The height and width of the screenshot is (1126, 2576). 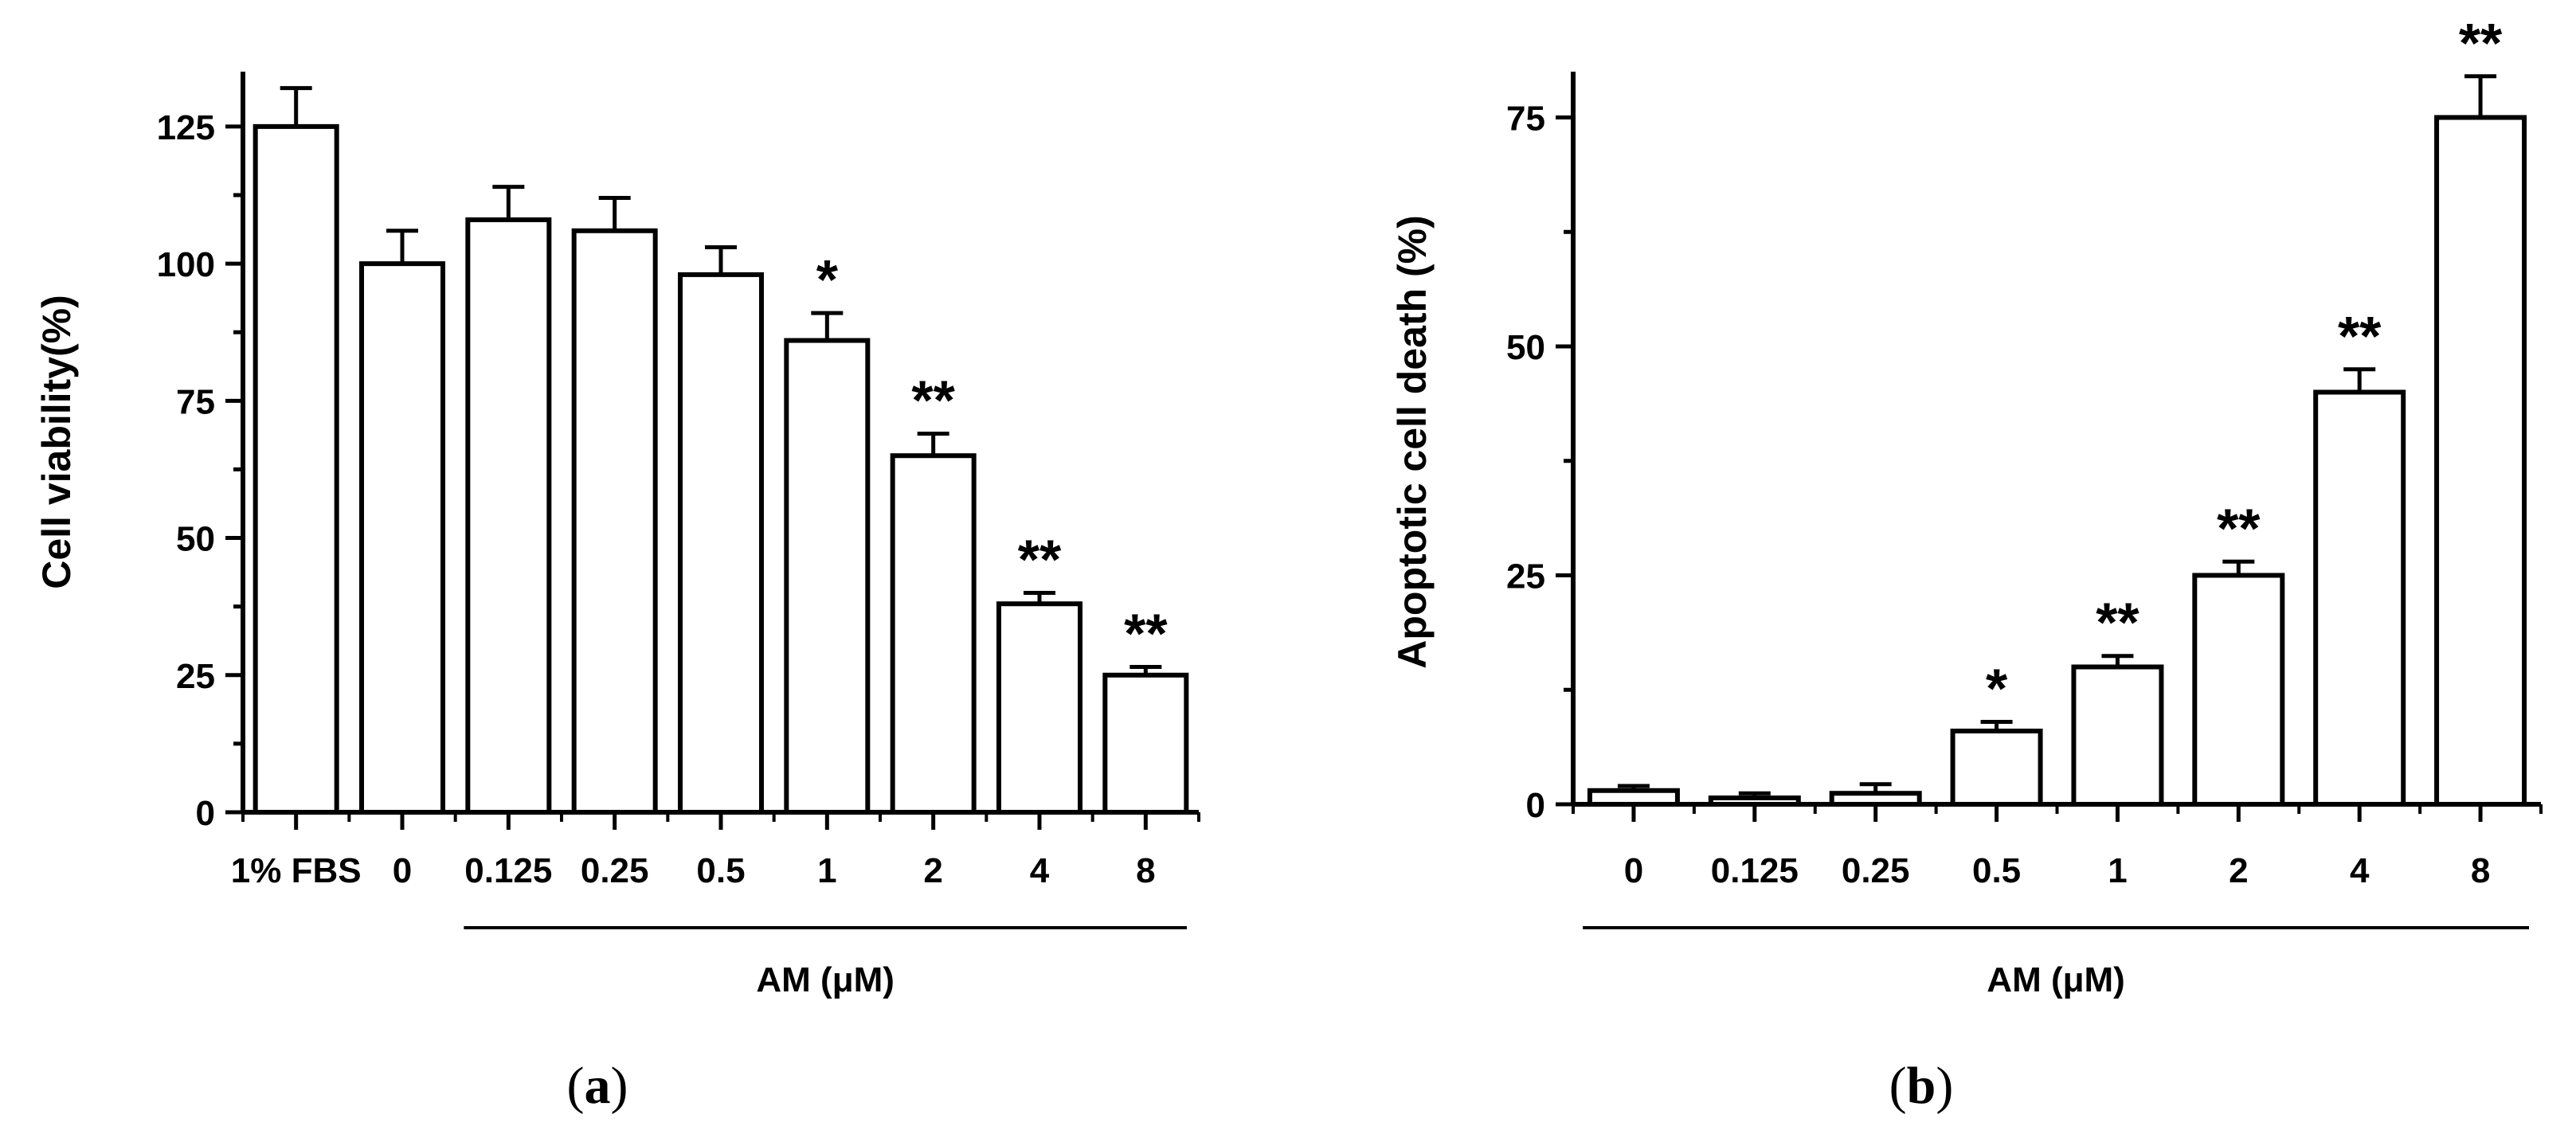 What do you see at coordinates (827, 279) in the screenshot?
I see `significance-mark-a: *` at bounding box center [827, 279].